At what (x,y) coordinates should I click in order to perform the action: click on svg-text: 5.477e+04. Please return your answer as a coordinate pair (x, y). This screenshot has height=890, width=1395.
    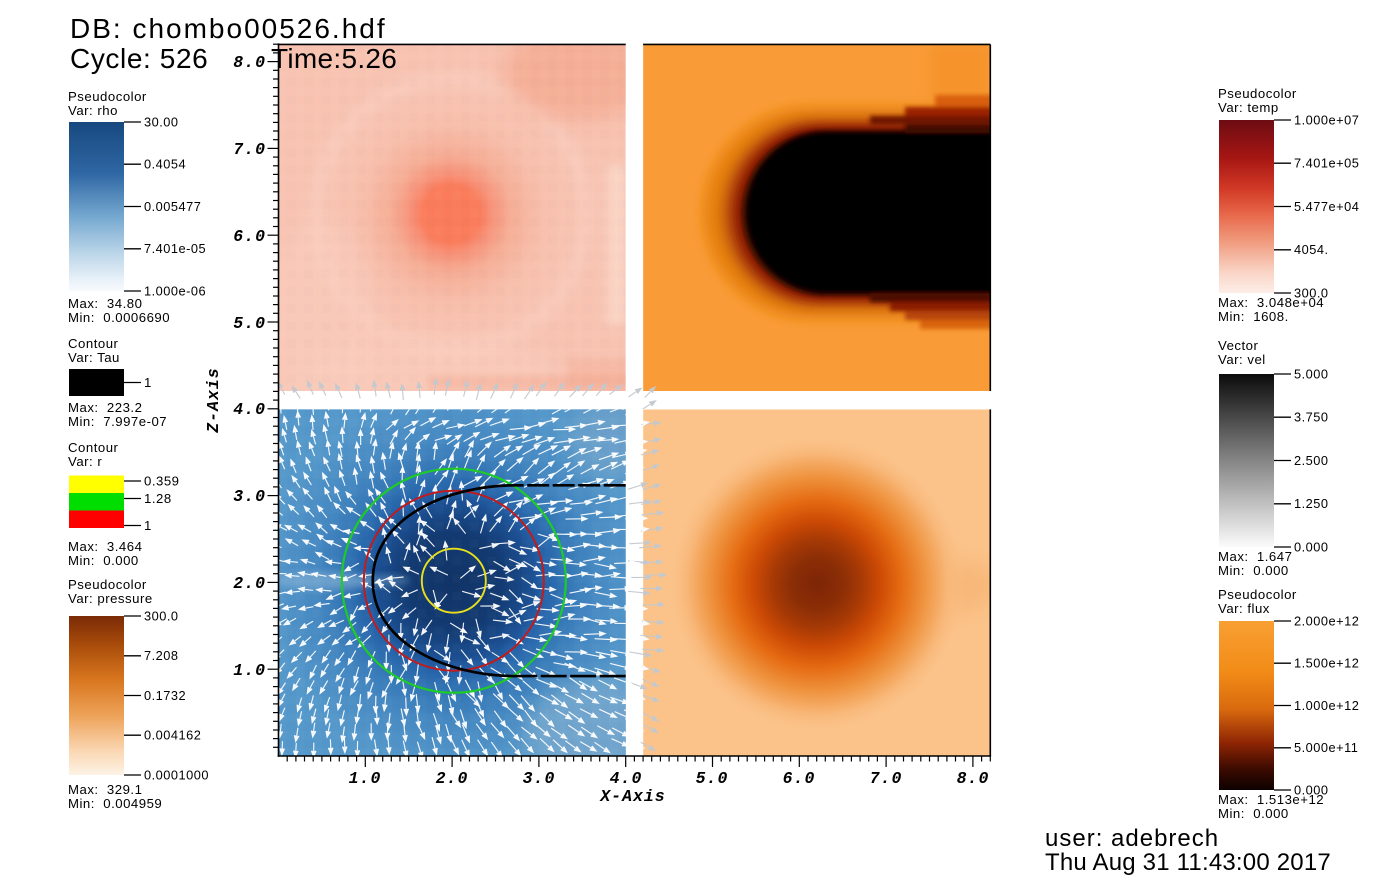
    Looking at the image, I should click on (1326, 206).